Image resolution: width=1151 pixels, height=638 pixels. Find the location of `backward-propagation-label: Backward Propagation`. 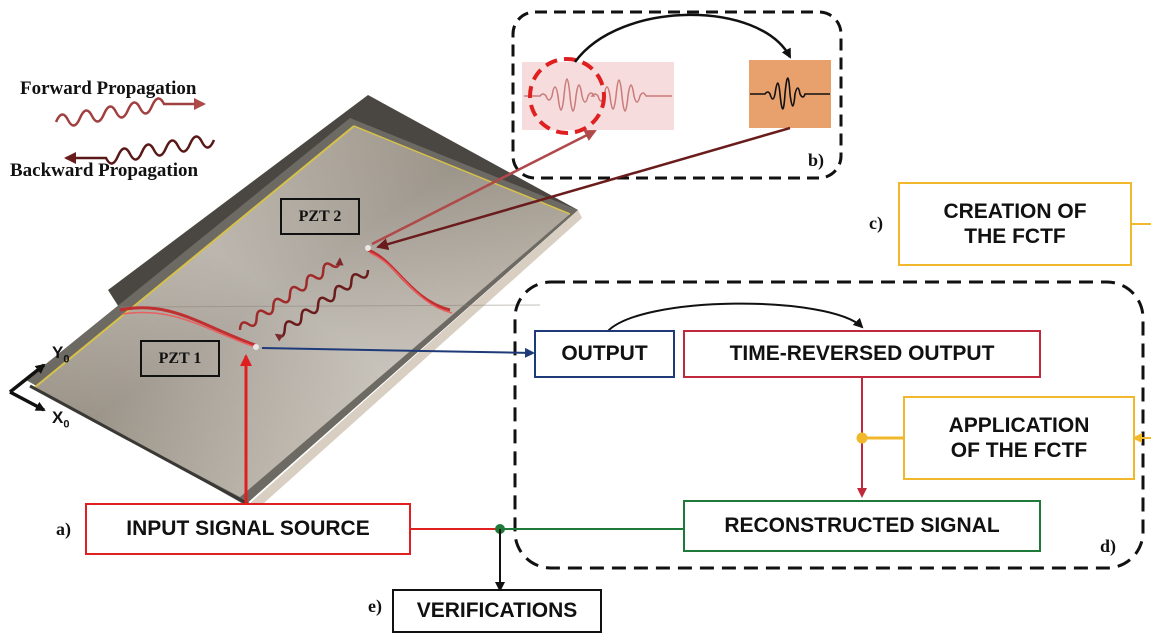

backward-propagation-label: Backward Propagation is located at coordinates (104, 170).